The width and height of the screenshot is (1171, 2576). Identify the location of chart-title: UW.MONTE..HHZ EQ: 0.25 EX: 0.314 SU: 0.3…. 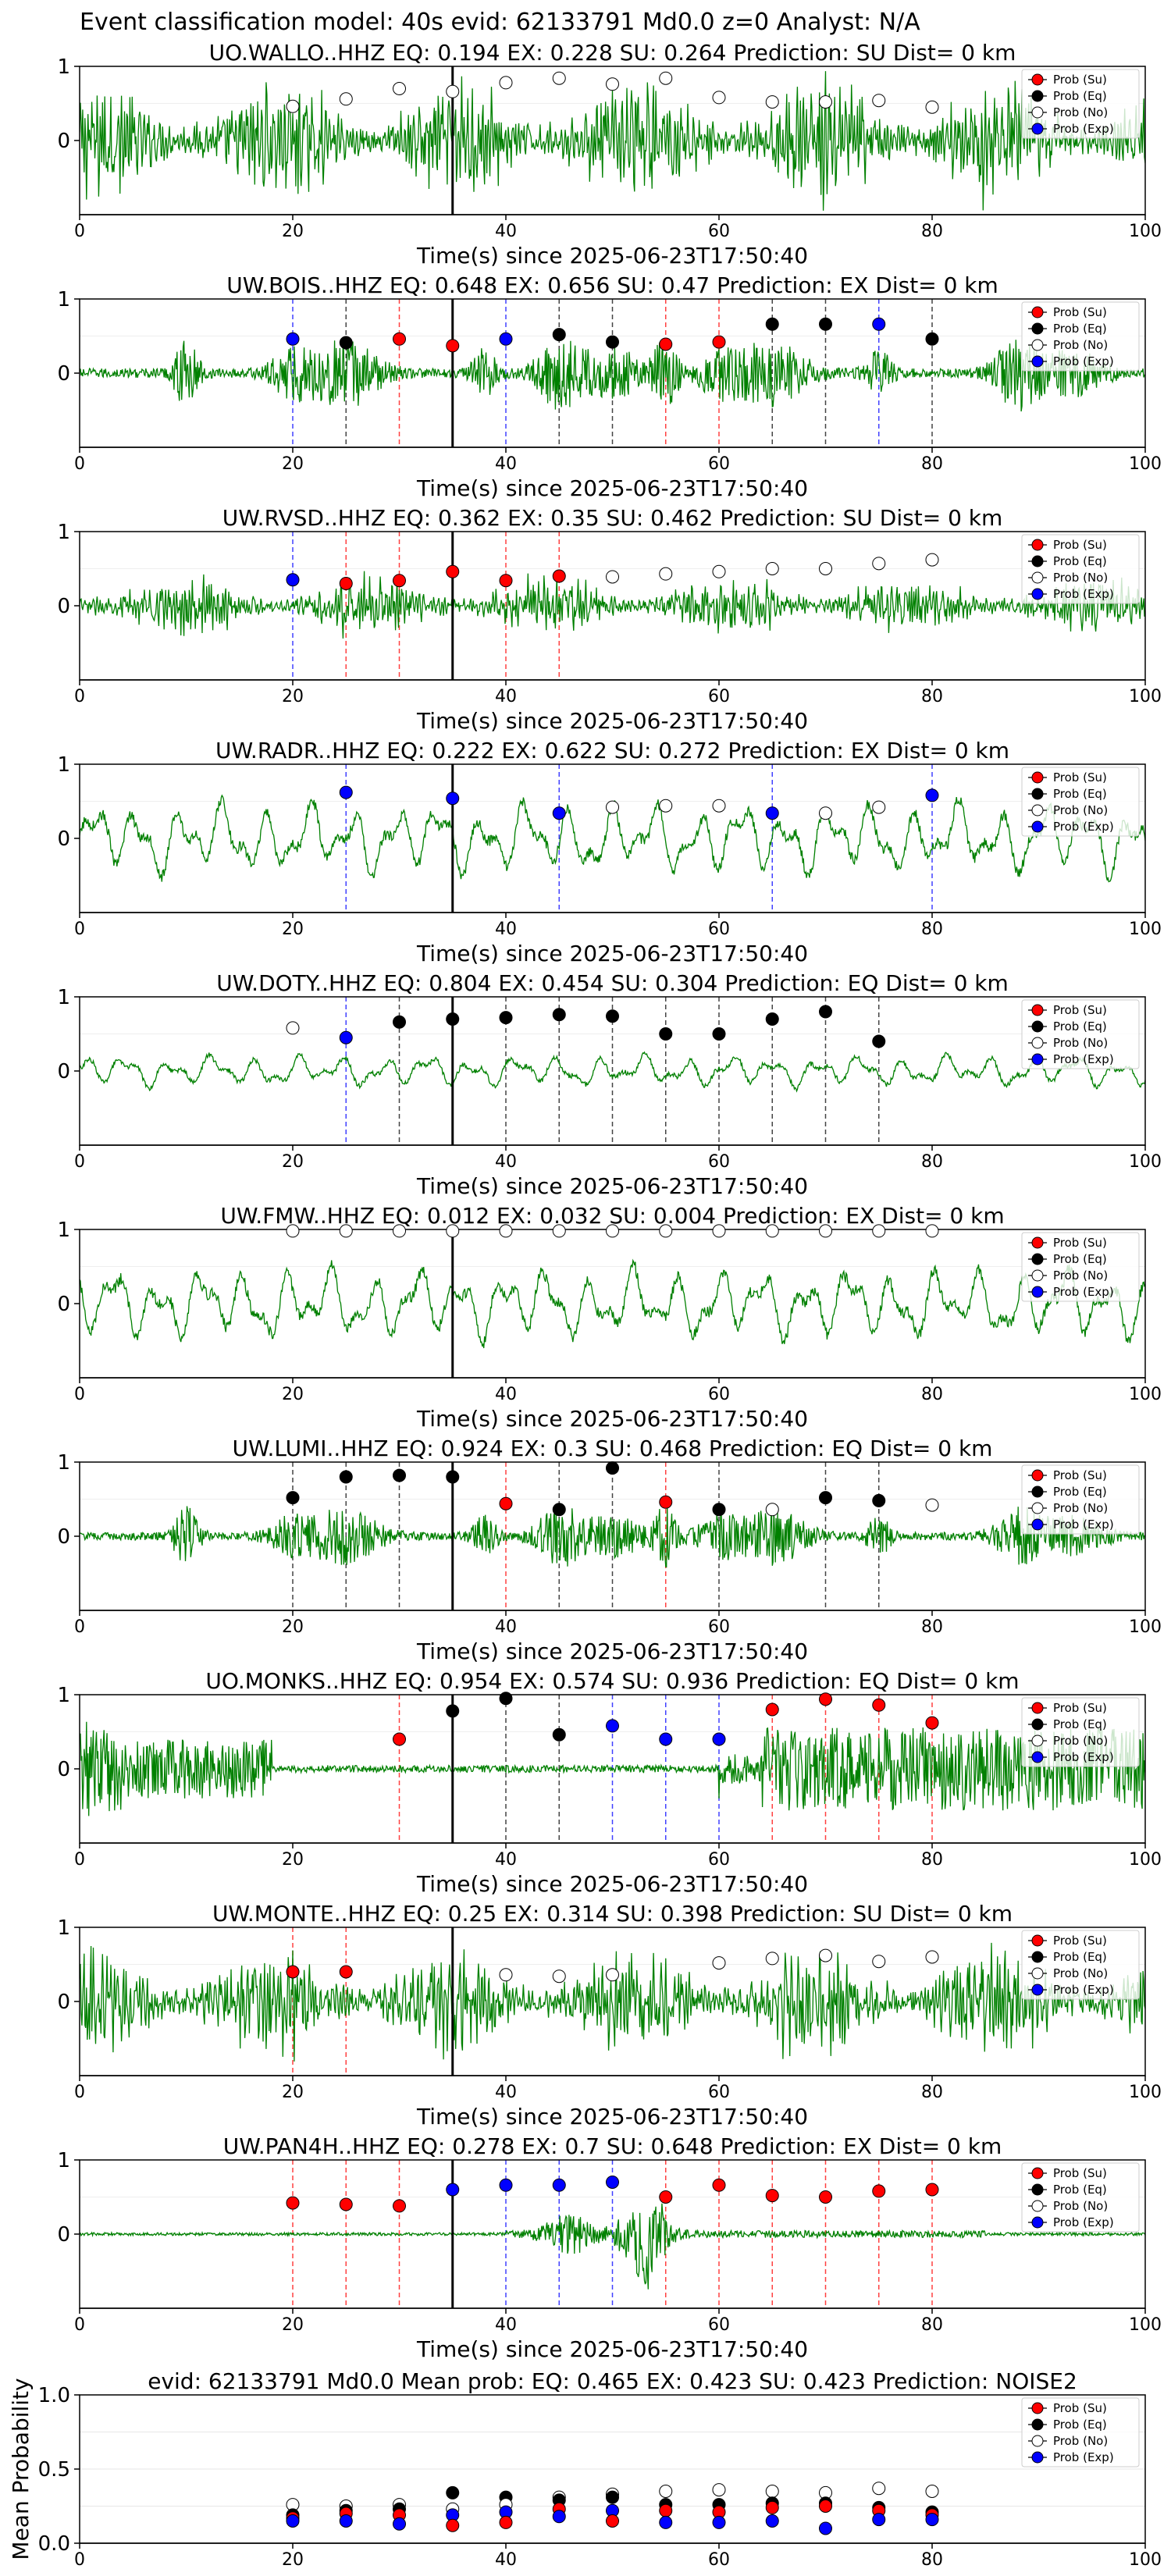
(612, 1914).